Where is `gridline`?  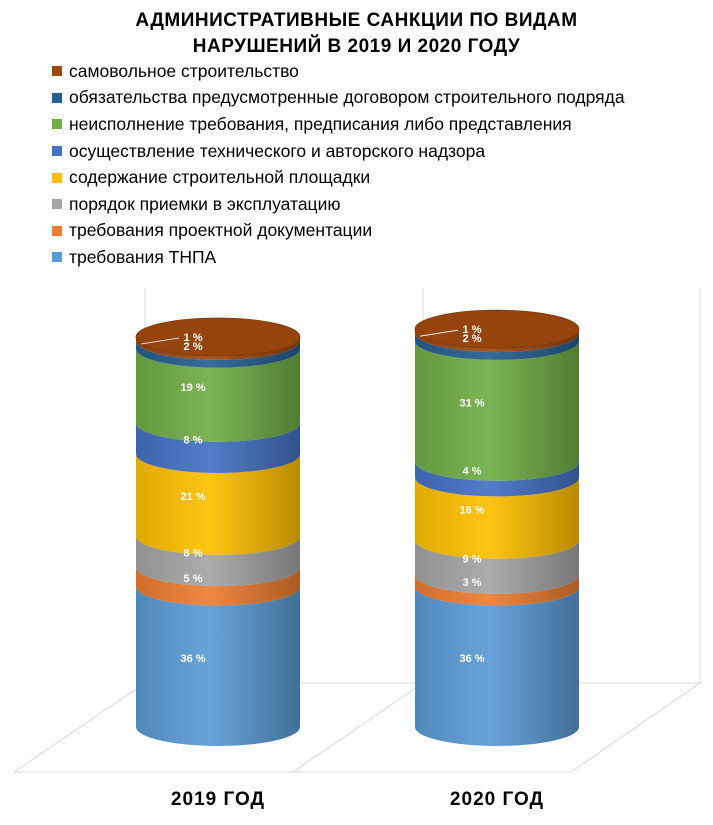 gridline is located at coordinates (358, 727).